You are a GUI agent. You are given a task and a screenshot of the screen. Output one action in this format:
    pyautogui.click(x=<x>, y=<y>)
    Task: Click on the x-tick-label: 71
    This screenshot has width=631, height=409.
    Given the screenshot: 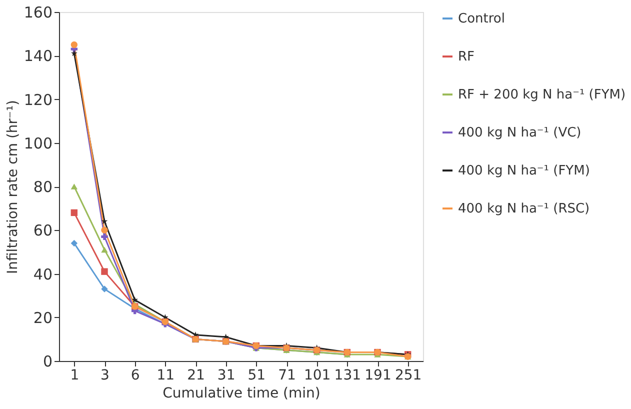 What is the action you would take?
    pyautogui.click(x=287, y=376)
    